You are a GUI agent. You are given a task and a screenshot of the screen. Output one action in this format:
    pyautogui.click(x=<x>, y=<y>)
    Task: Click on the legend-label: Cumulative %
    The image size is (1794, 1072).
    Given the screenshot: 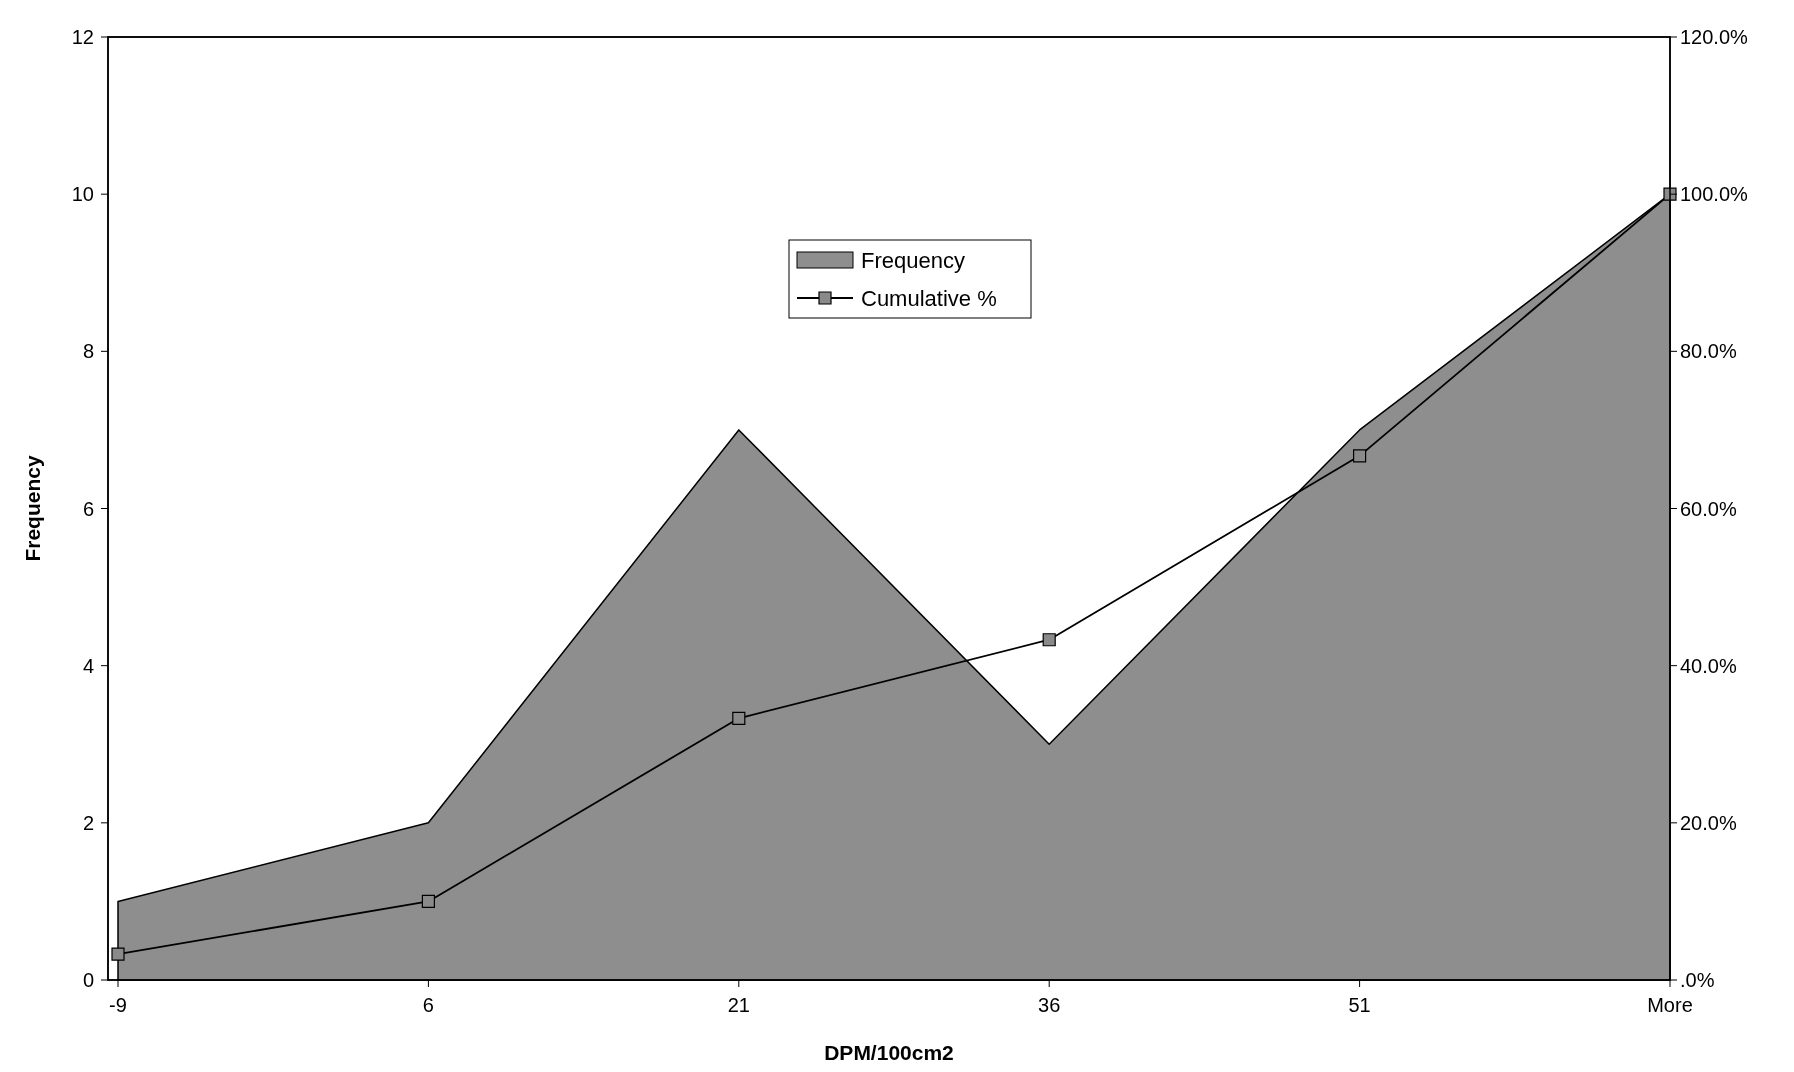 What is the action you would take?
    pyautogui.click(x=929, y=298)
    